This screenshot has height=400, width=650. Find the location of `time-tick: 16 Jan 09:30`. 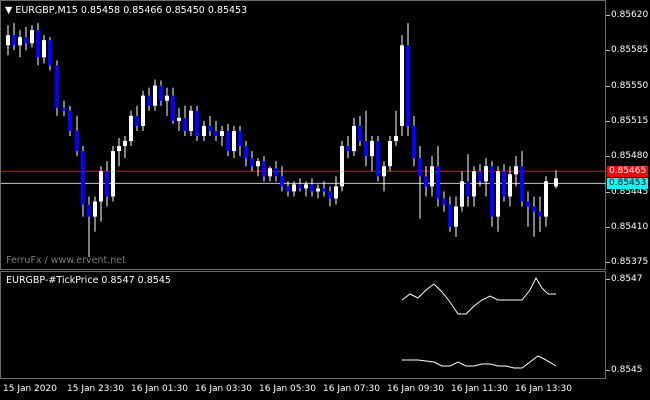

time-tick: 16 Jan 09:30 is located at coordinates (415, 389).